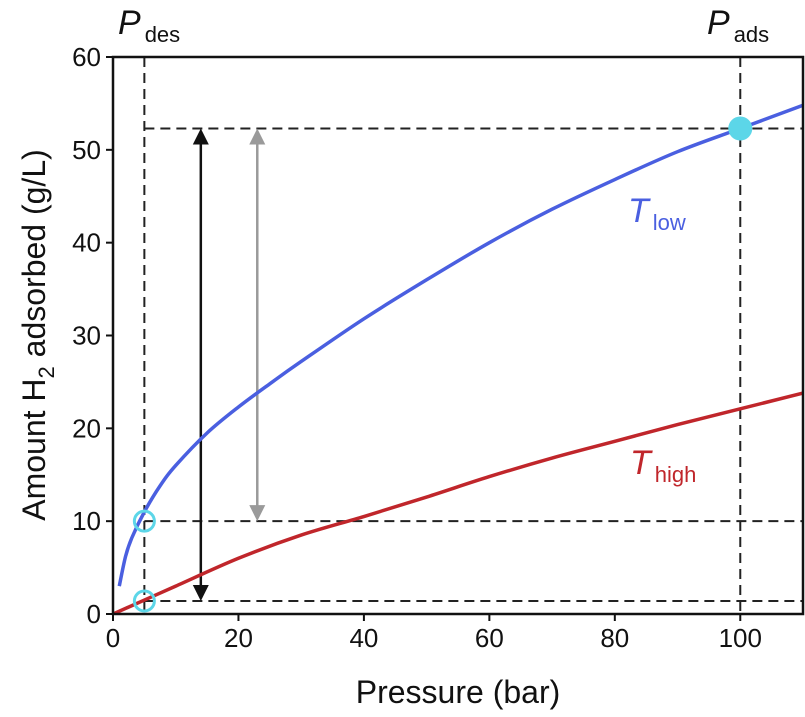  I want to click on y-tick-label-5: 50, so click(86, 150).